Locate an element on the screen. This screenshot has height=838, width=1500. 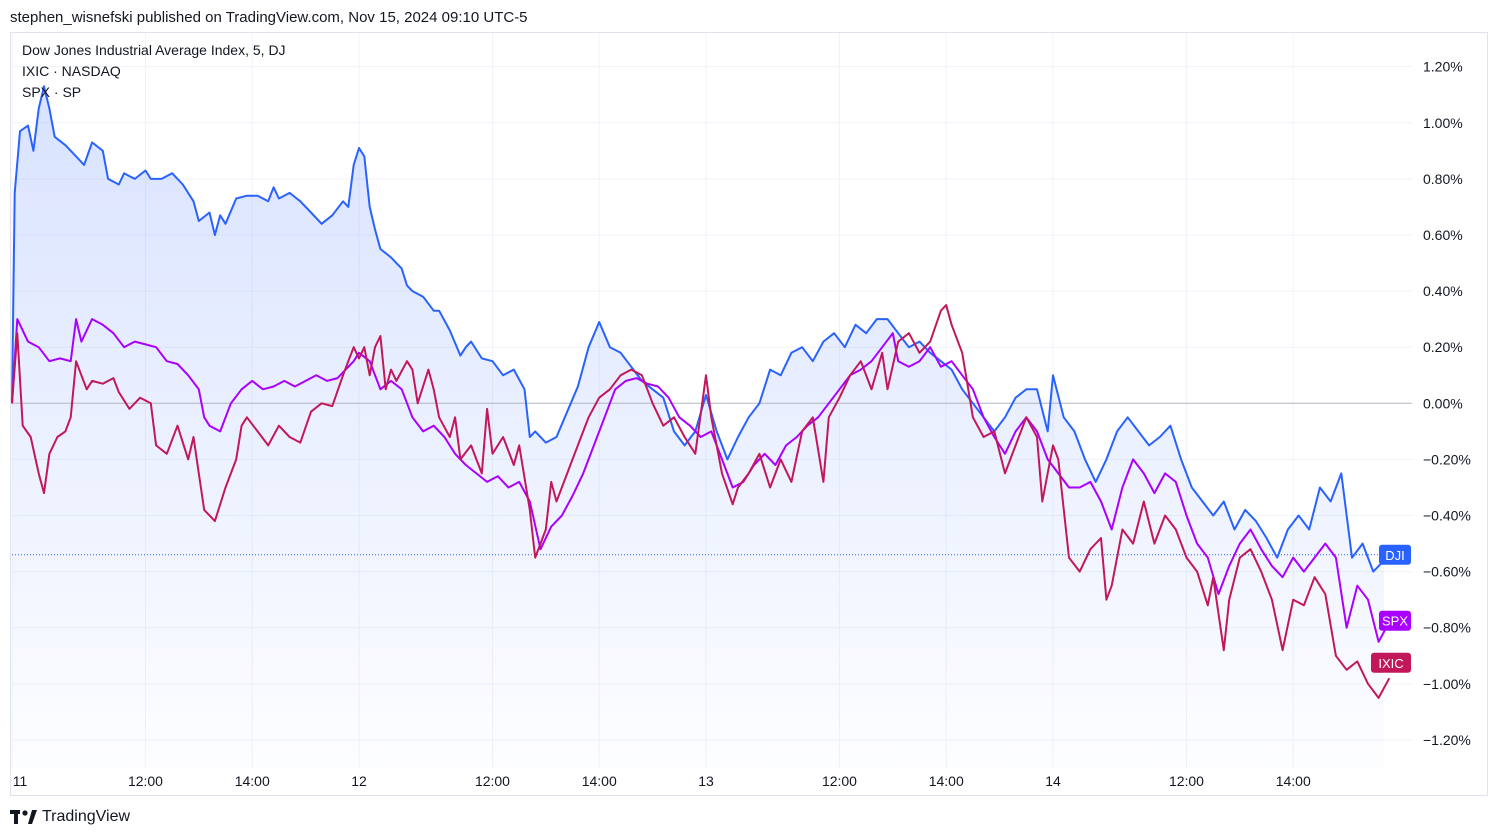
y-tick-label: −0.20% is located at coordinates (1447, 459).